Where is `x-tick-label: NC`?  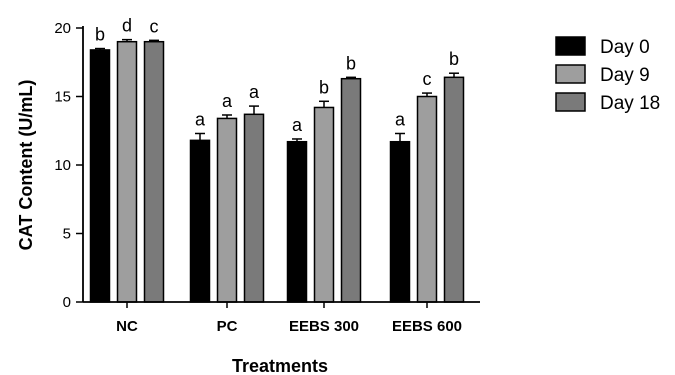 x-tick-label: NC is located at coordinates (127, 326).